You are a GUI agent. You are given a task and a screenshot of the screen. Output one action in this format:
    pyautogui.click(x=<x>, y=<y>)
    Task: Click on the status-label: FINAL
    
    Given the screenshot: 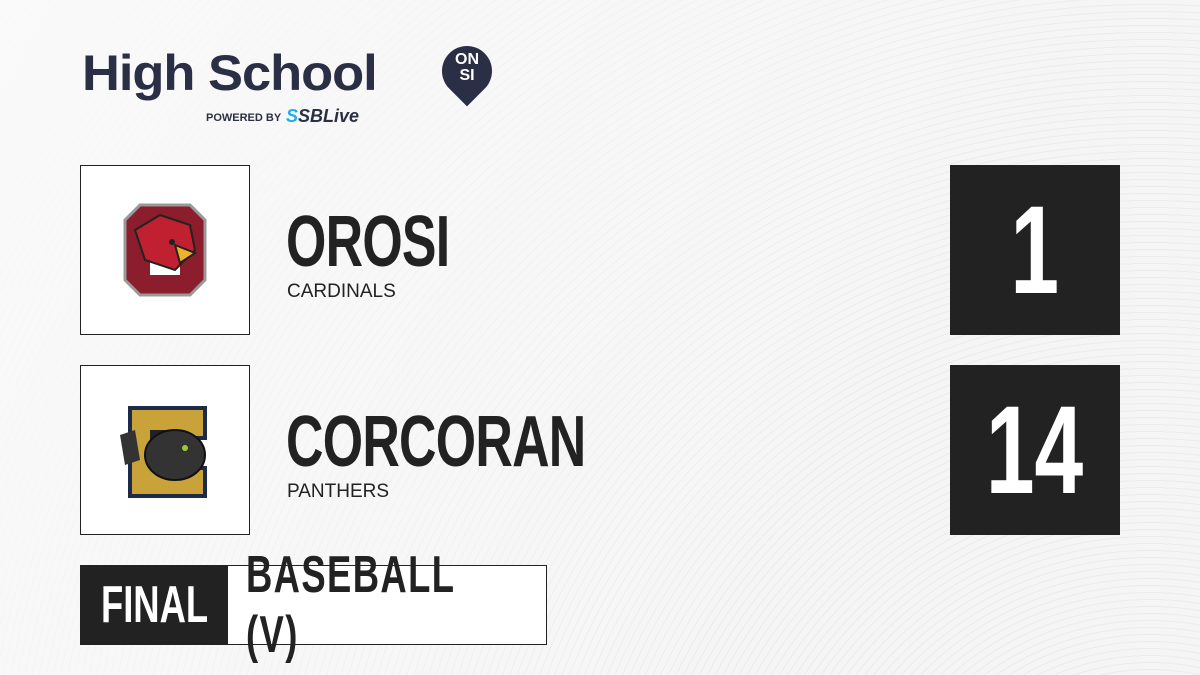 What is the action you would take?
    pyautogui.click(x=154, y=605)
    